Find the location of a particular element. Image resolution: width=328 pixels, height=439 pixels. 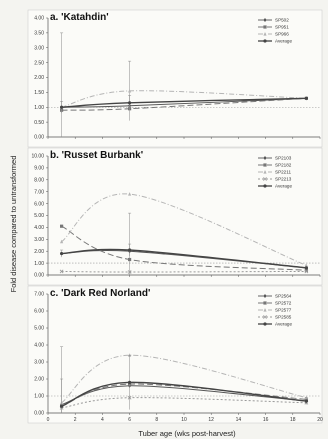

y-tick-label: 0.50 is located at coordinates (39, 123).